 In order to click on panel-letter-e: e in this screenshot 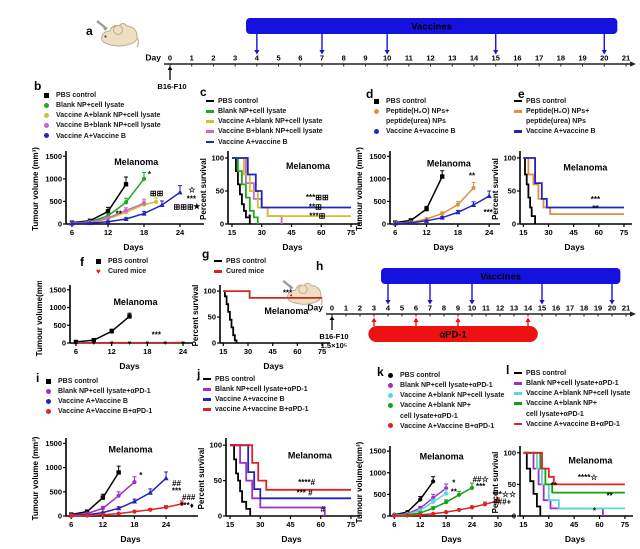, I will do `click(521, 94)`.